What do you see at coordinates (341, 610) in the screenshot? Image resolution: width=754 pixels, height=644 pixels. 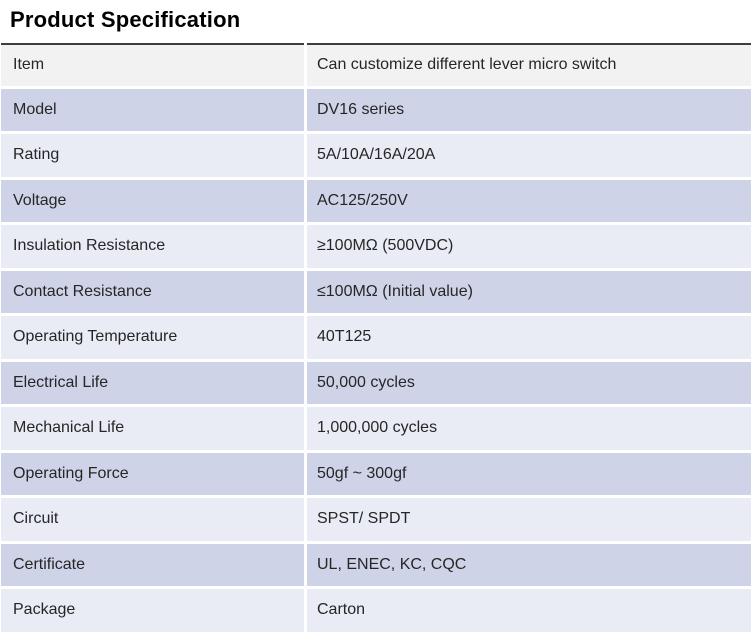 I see `spec-value: Carton` at bounding box center [341, 610].